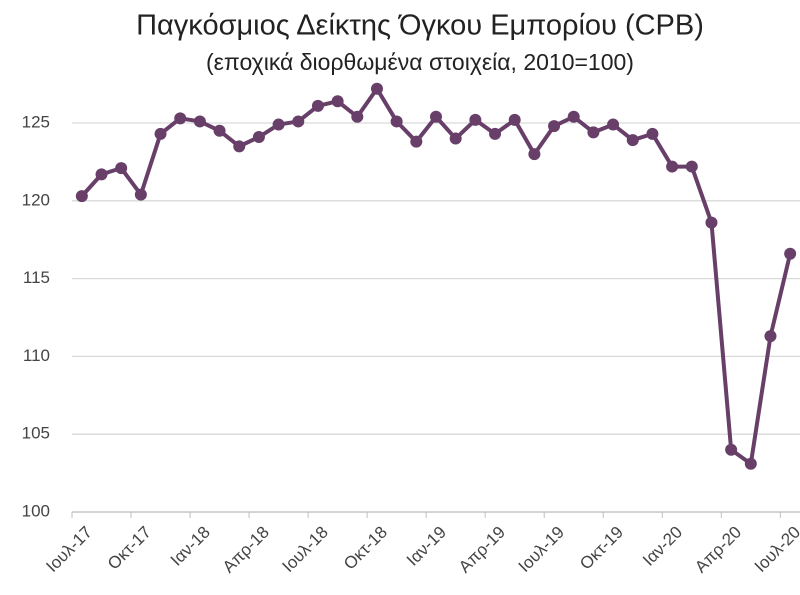  Describe the element at coordinates (36, 277) in the screenshot. I see `y-tick-label: 115` at that location.